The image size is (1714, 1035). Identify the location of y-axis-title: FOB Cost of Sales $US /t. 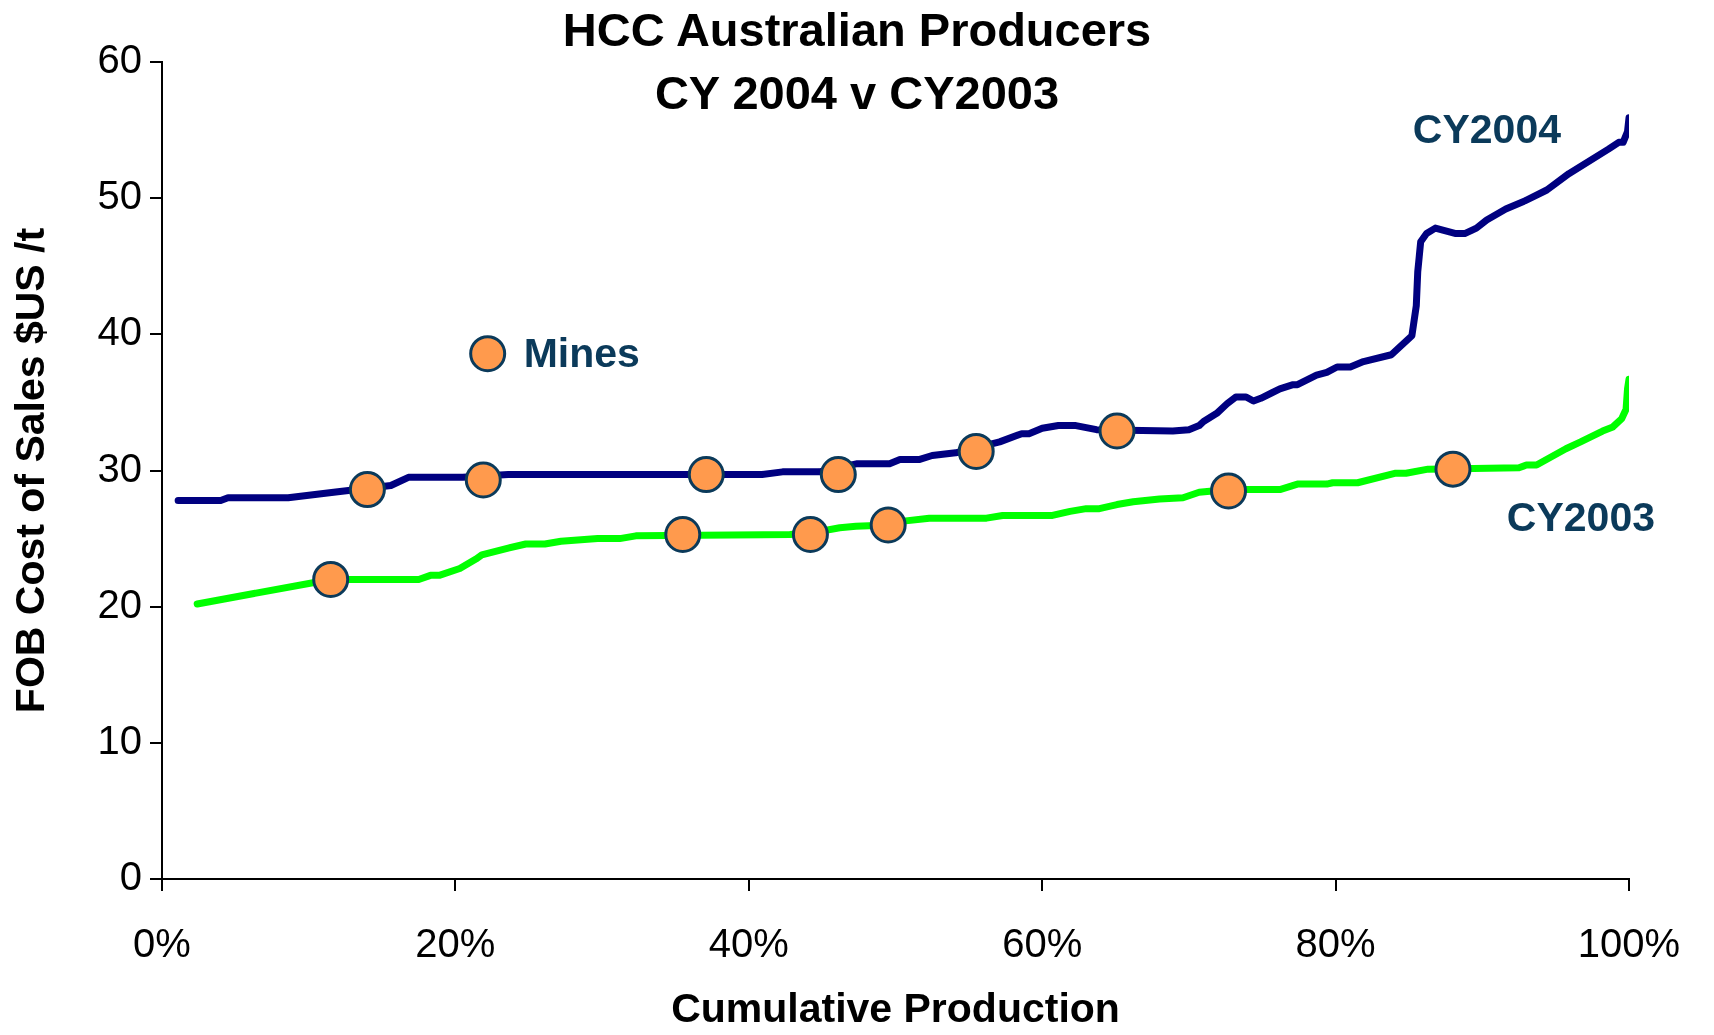
(29, 470).